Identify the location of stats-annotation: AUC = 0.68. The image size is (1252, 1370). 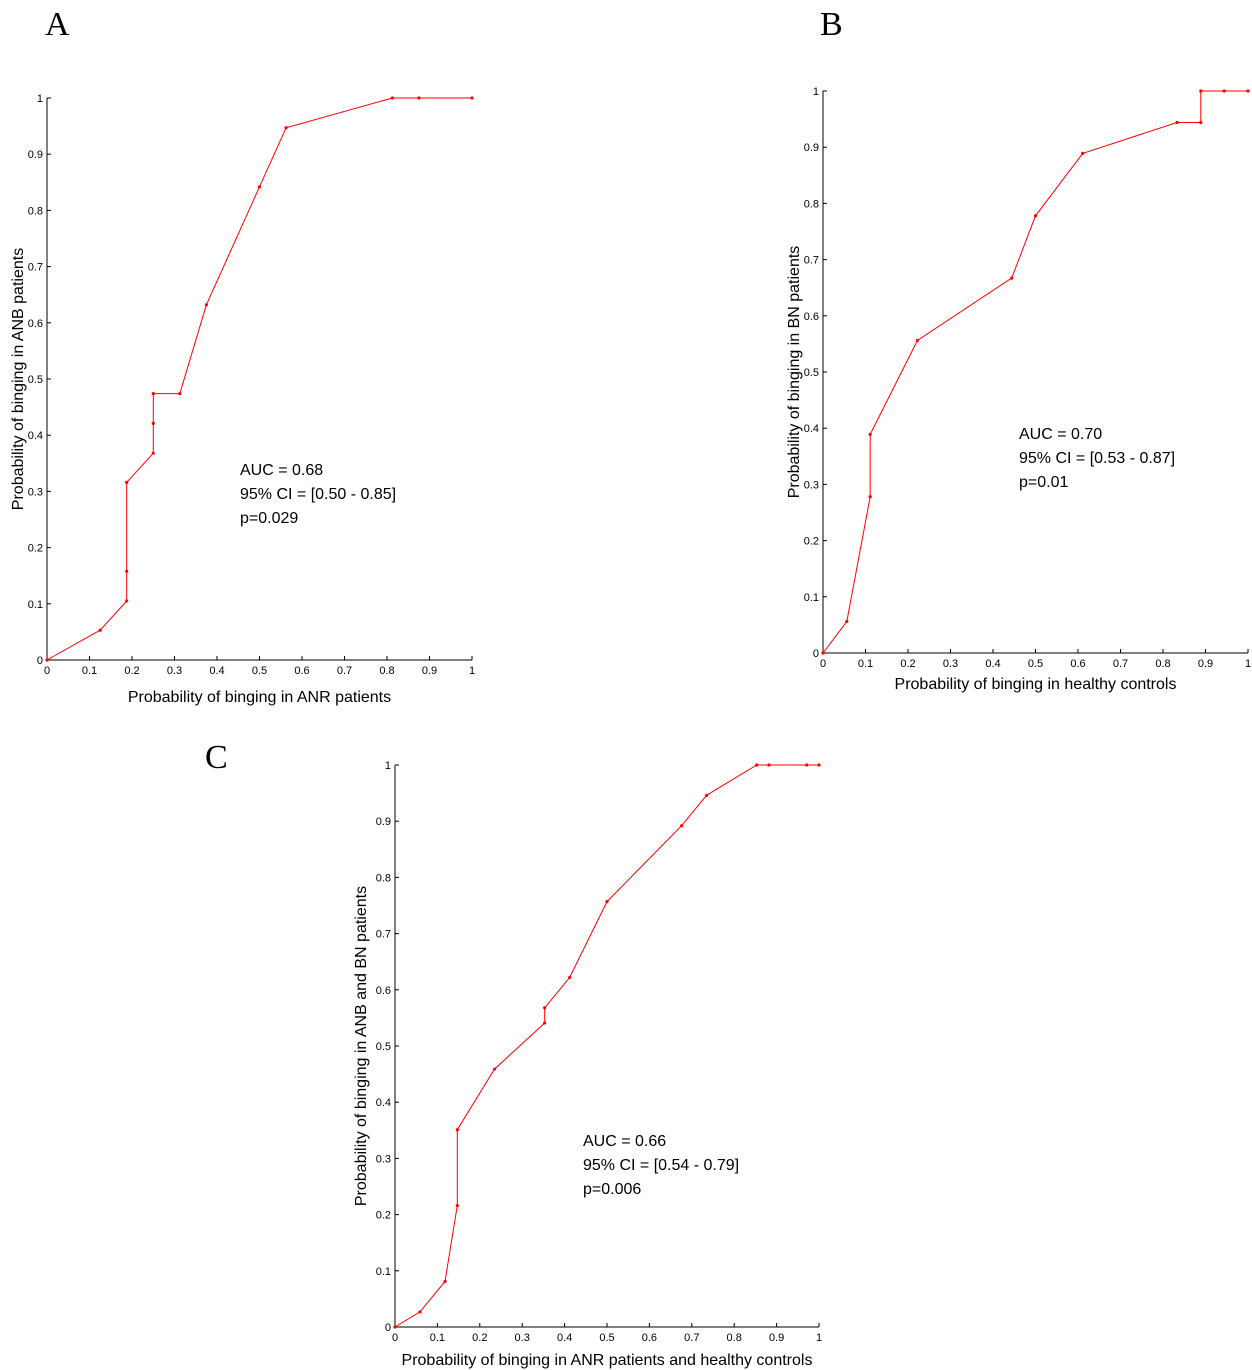
(281, 470).